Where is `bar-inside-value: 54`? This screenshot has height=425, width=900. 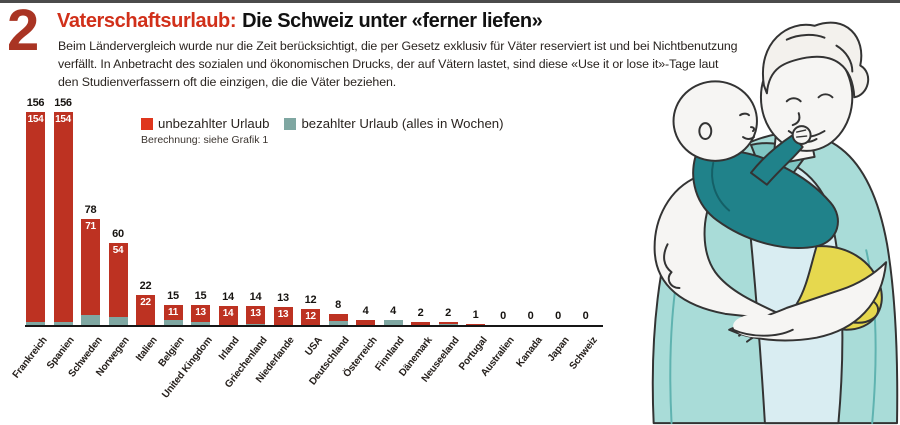 bar-inside-value: 54 is located at coordinates (118, 251).